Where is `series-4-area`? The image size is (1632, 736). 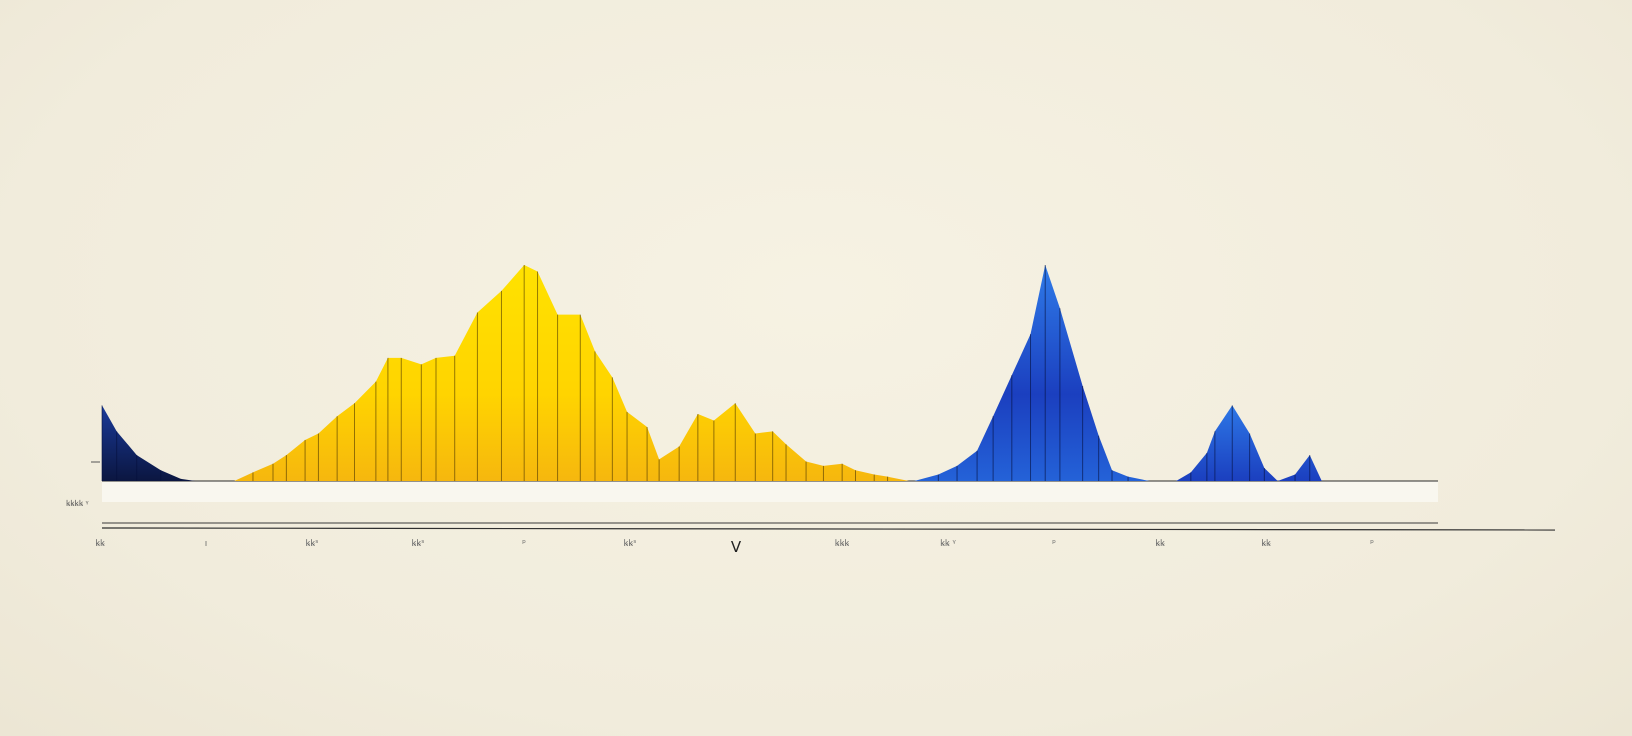 series-4-area is located at coordinates (1249, 443).